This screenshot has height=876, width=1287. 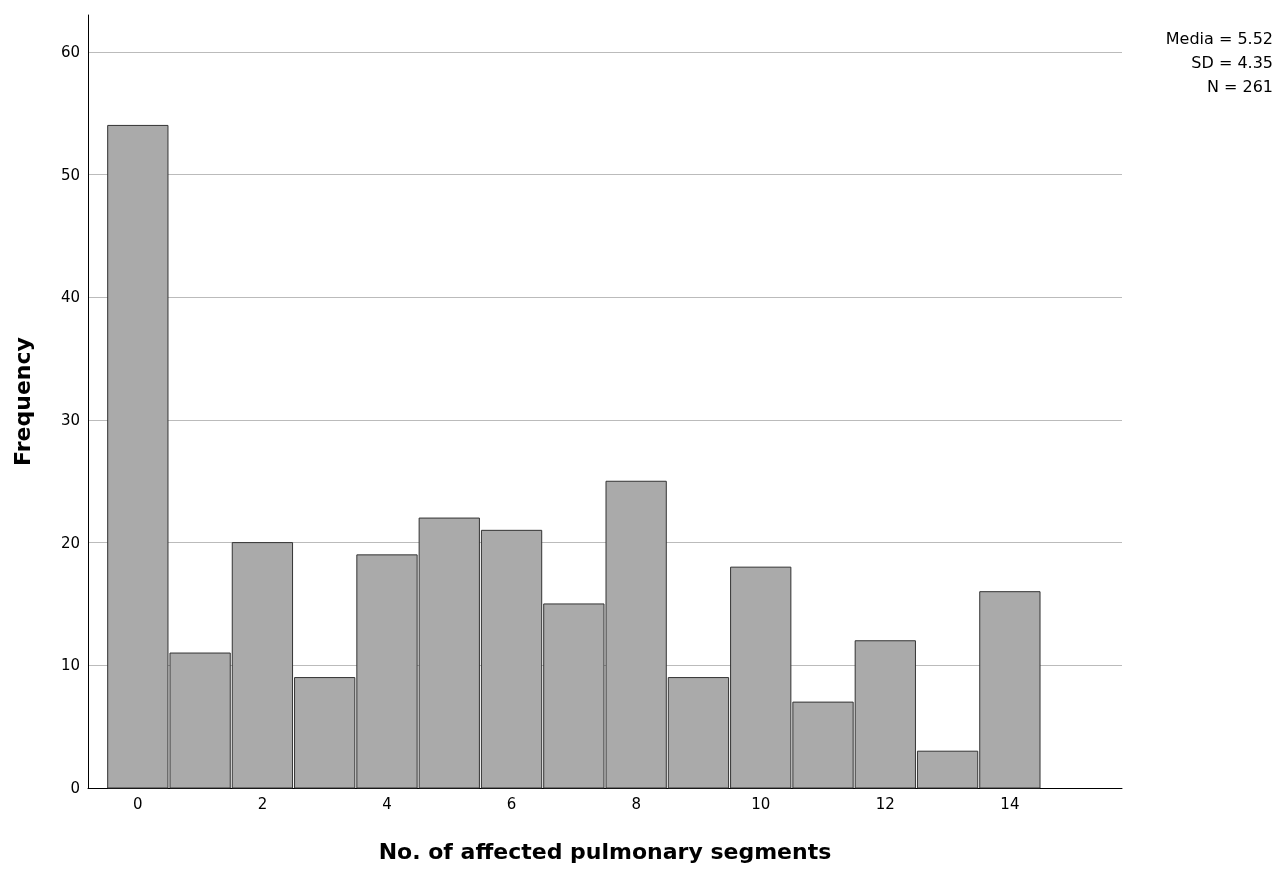 I want to click on y-tick-label: 50, so click(x=70, y=174).